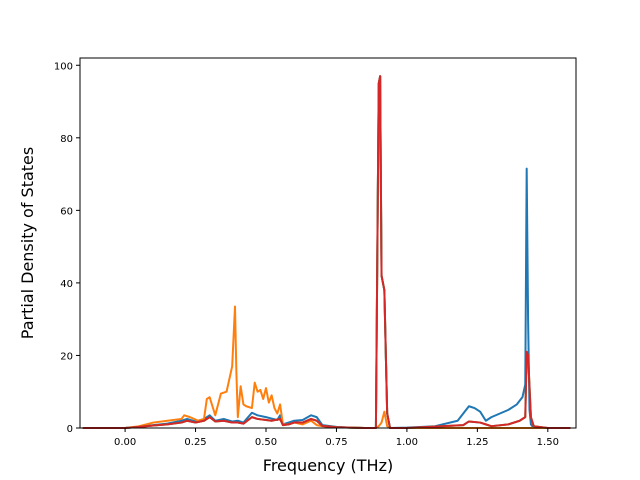 The width and height of the screenshot is (640, 480). What do you see at coordinates (125, 442) in the screenshot?
I see `x-tick-label: 0.00` at bounding box center [125, 442].